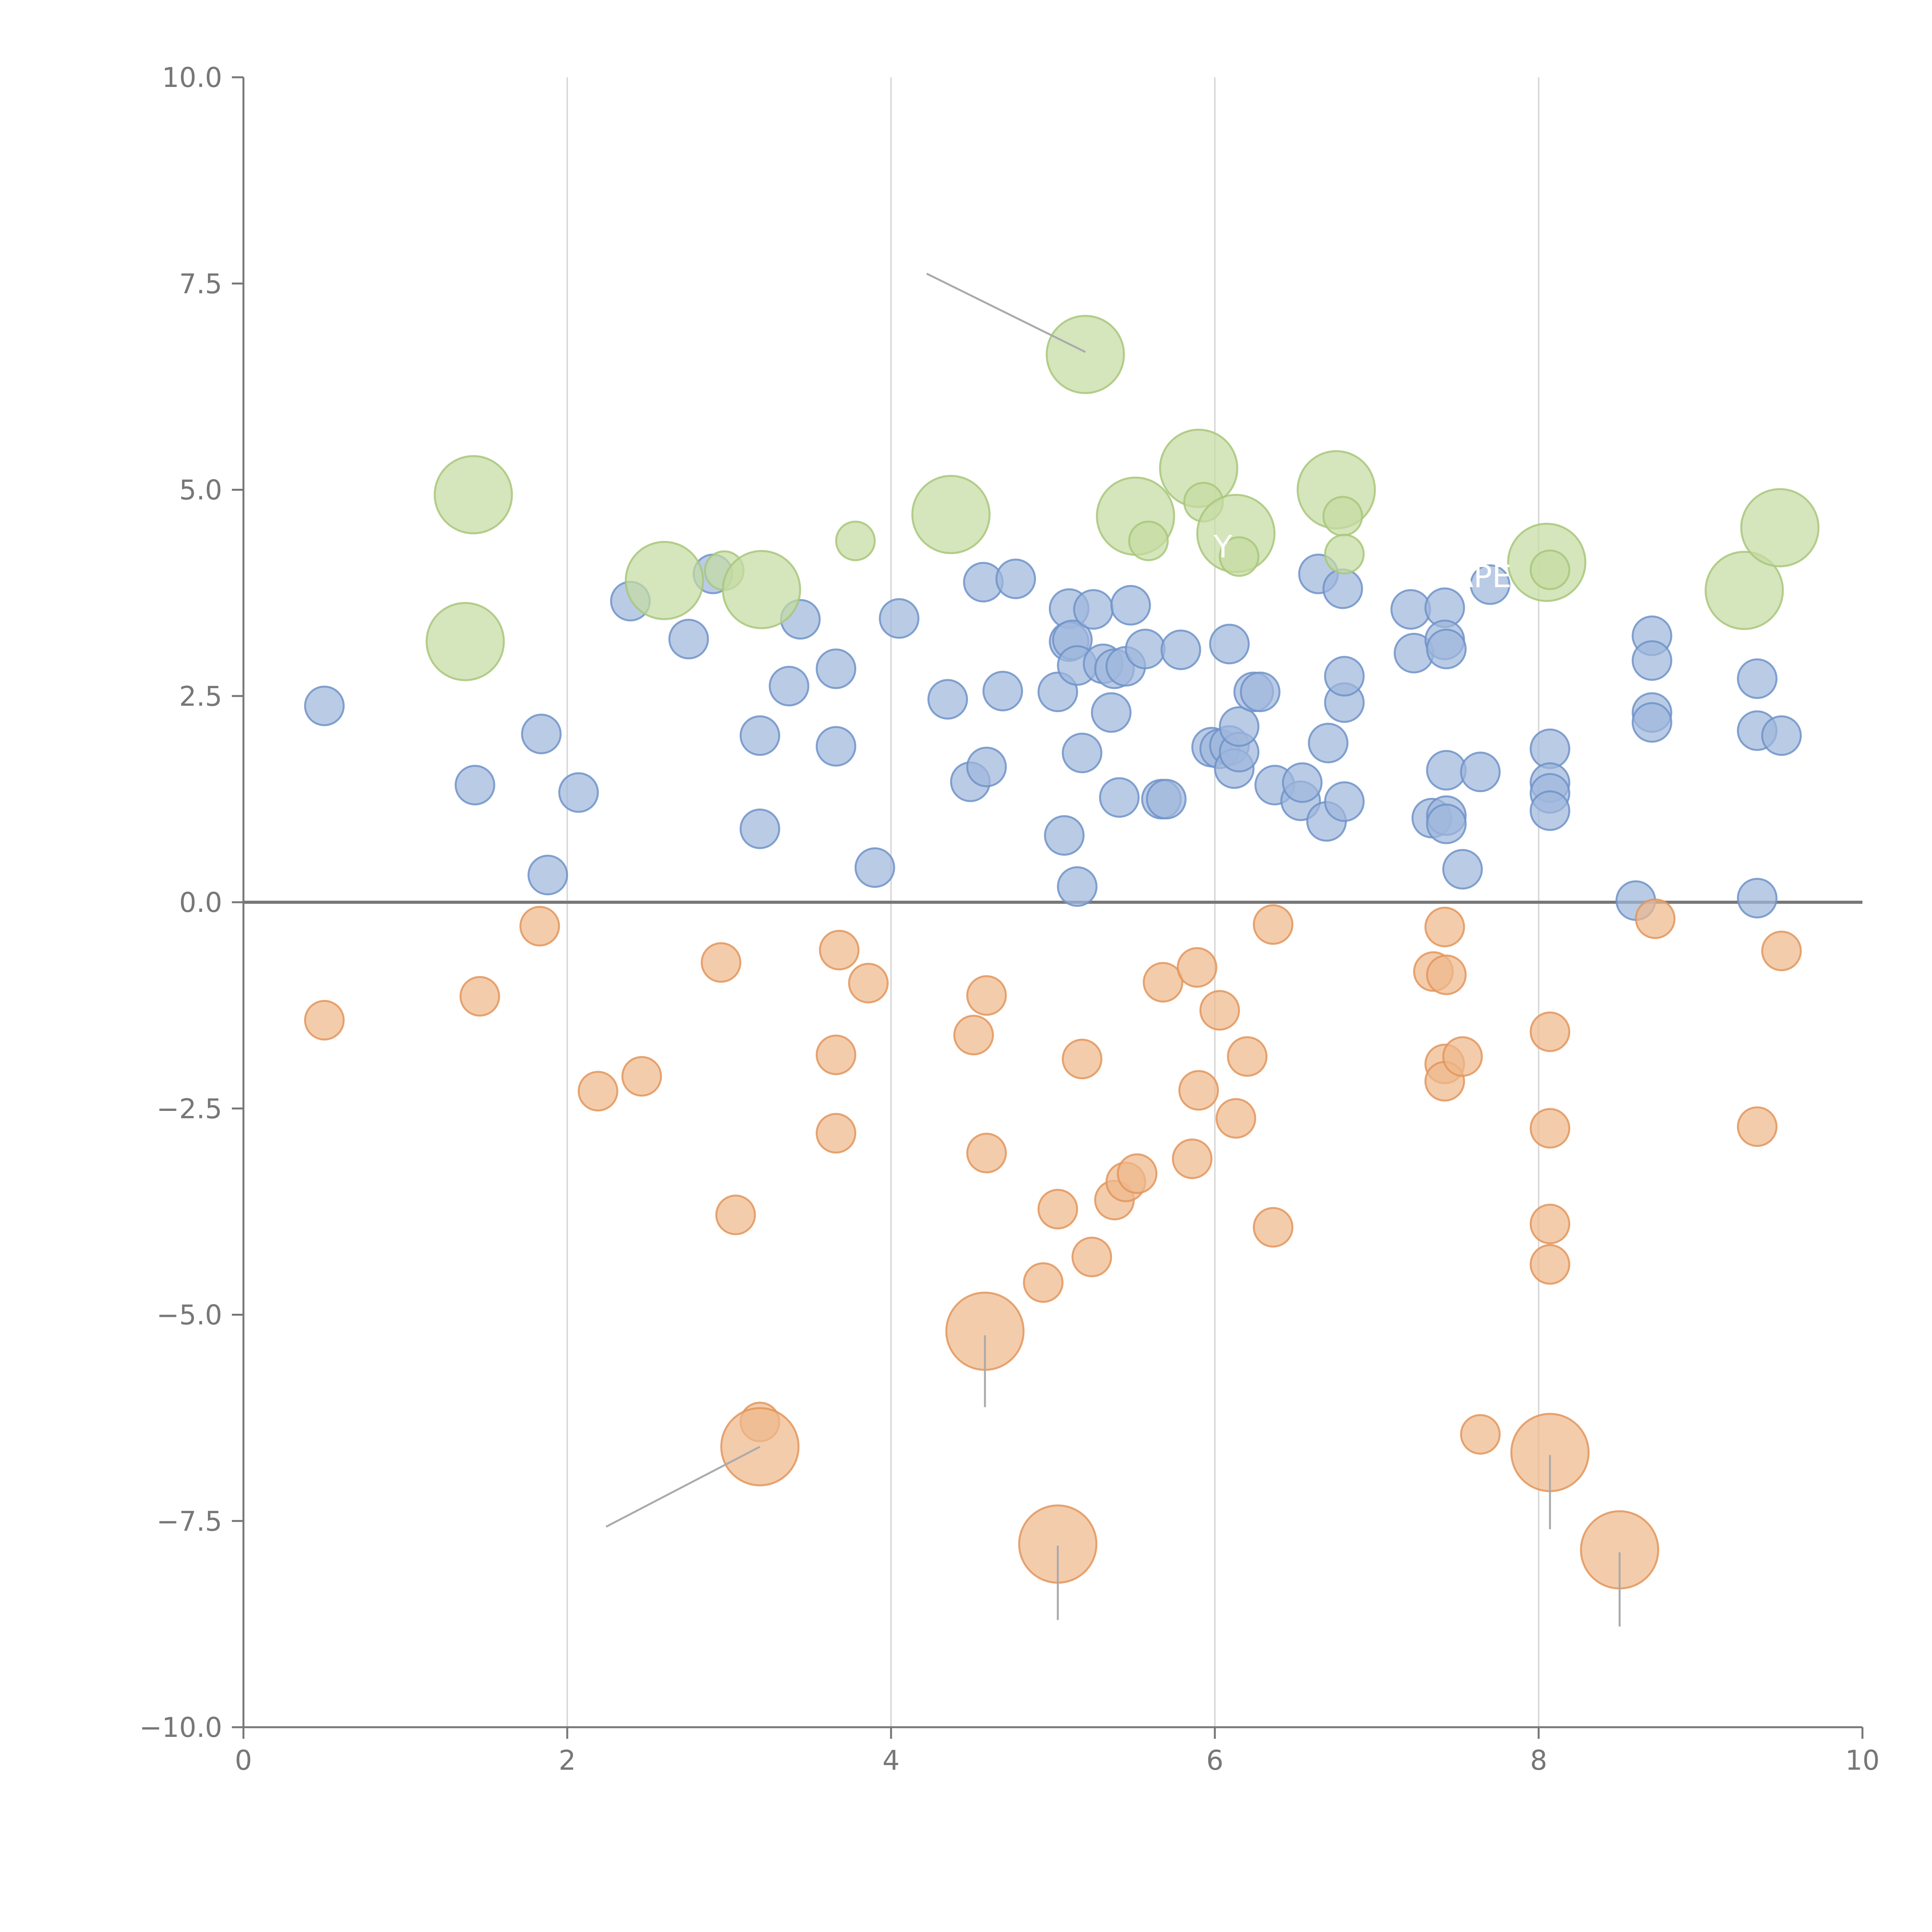 Image resolution: width=1932 pixels, height=1932 pixels. Describe the element at coordinates (1223, 547) in the screenshot. I see `annotation-label: Y` at that location.